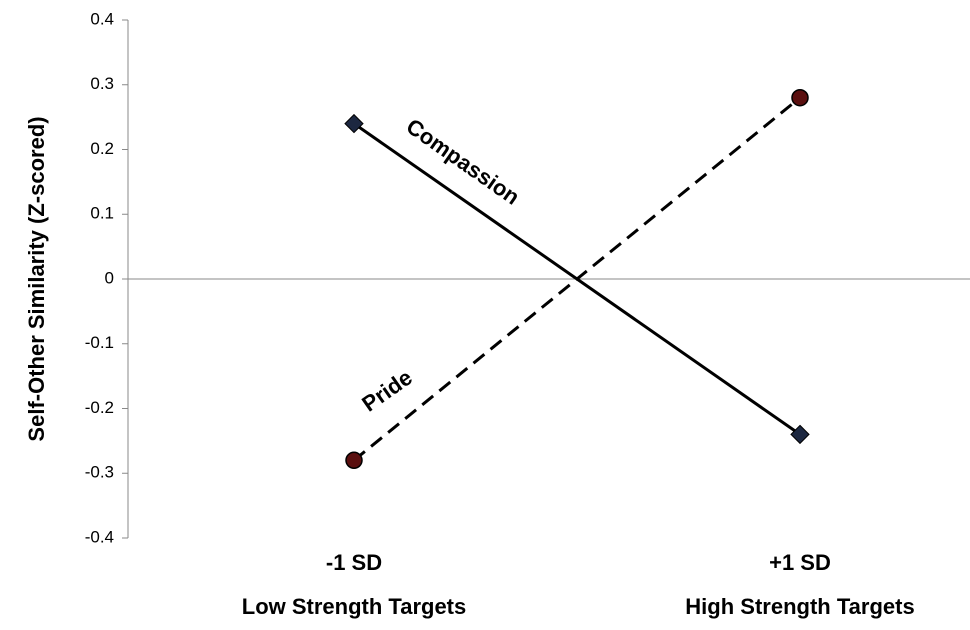 The height and width of the screenshot is (630, 970). Describe the element at coordinates (354, 562) in the screenshot. I see `x-tick-label: -1 SD` at that location.